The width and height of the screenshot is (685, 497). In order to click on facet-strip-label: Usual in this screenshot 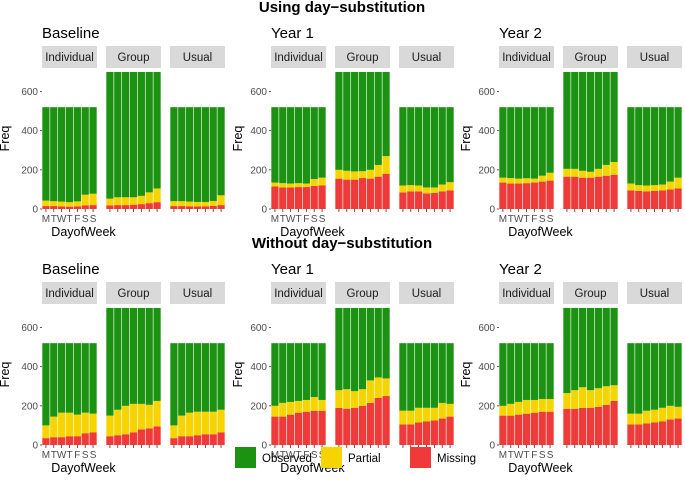, I will do `click(654, 58)`.